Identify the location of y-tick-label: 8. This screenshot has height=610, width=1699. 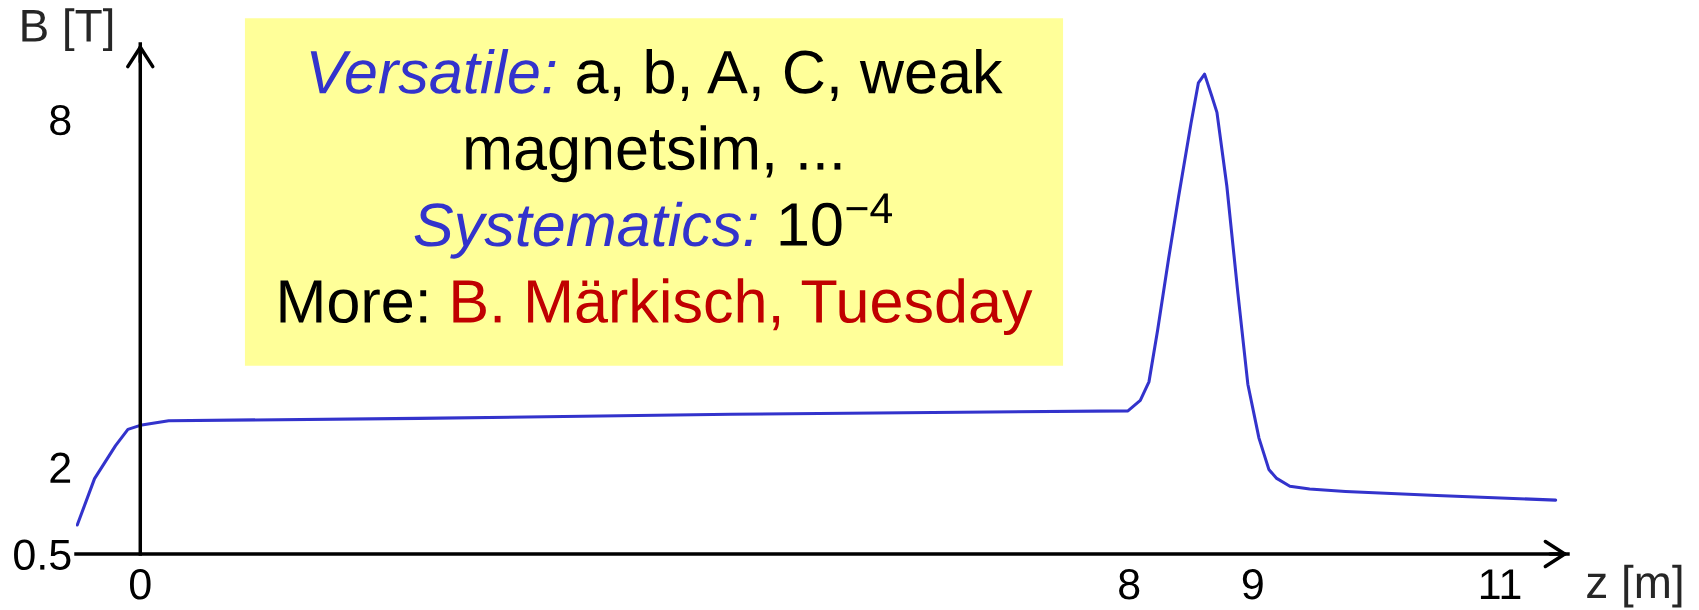
(60, 120).